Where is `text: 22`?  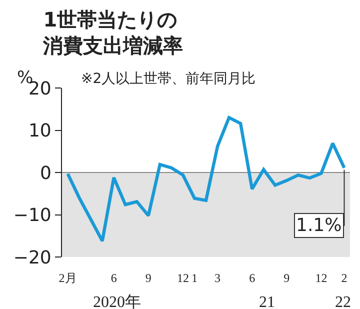 text: 22 is located at coordinates (343, 301).